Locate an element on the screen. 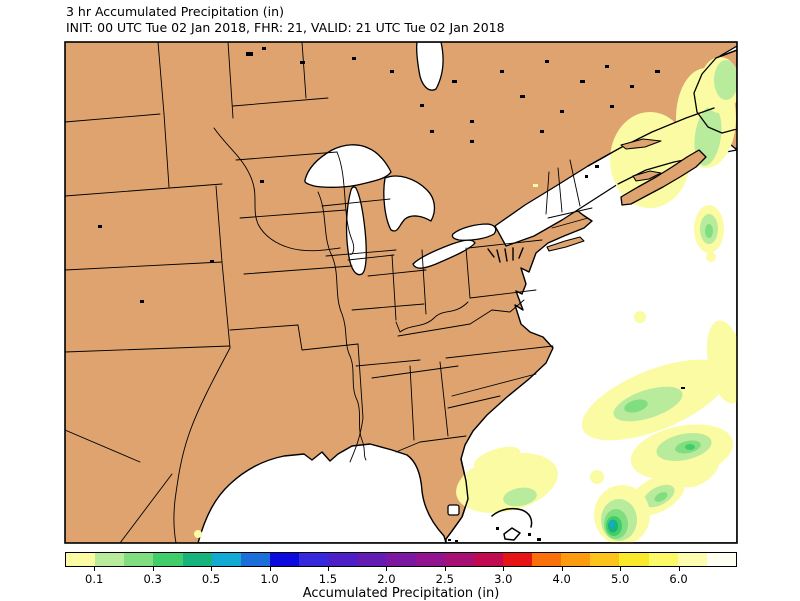 This screenshot has height=601, width=800. colorbar-strip is located at coordinates (401, 559).